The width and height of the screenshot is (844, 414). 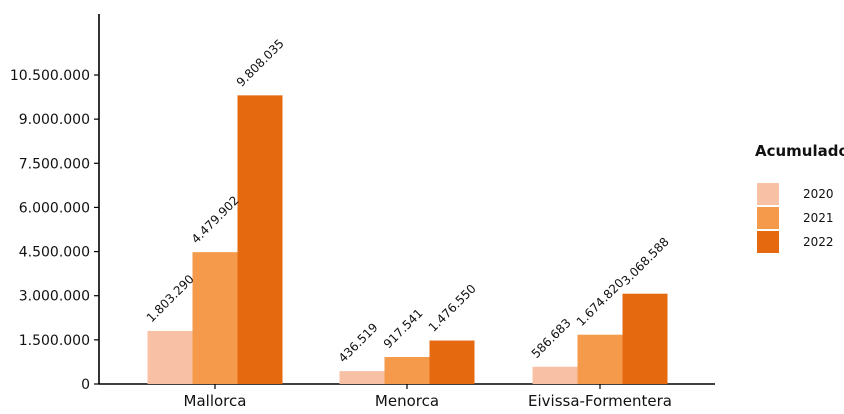 What do you see at coordinates (645, 261) in the screenshot?
I see `data-label: 3.068.588` at bounding box center [645, 261].